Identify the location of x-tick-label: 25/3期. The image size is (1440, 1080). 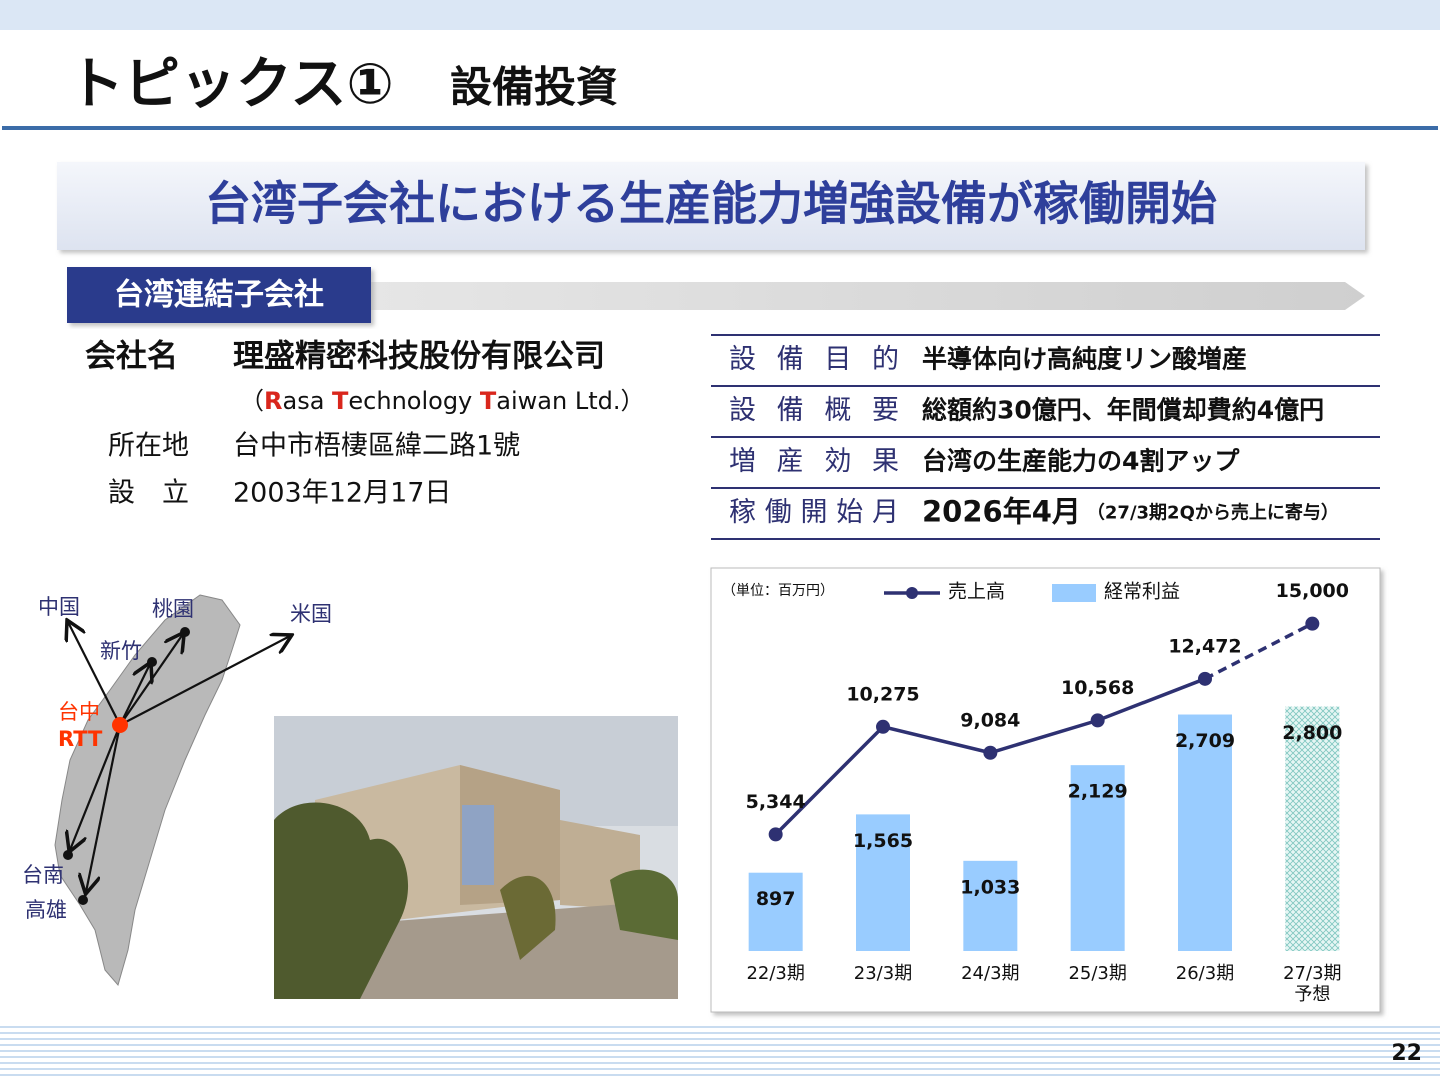
(1097, 973).